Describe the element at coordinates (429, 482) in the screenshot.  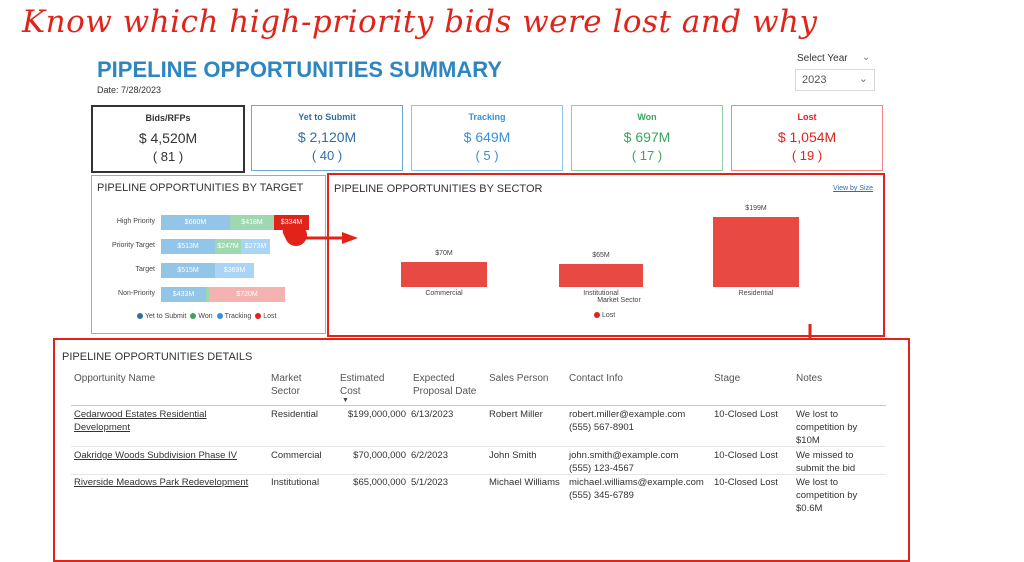
I see `cell-date: 5/1/2023` at that location.